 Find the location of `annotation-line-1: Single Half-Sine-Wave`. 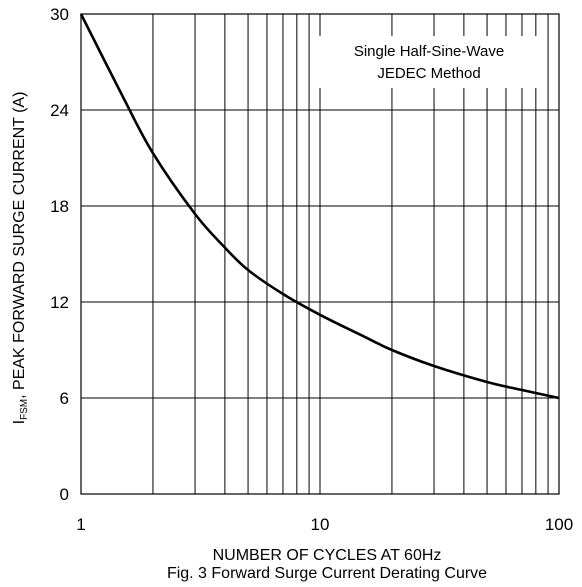

annotation-line-1: Single Half-Sine-Wave is located at coordinates (429, 51).